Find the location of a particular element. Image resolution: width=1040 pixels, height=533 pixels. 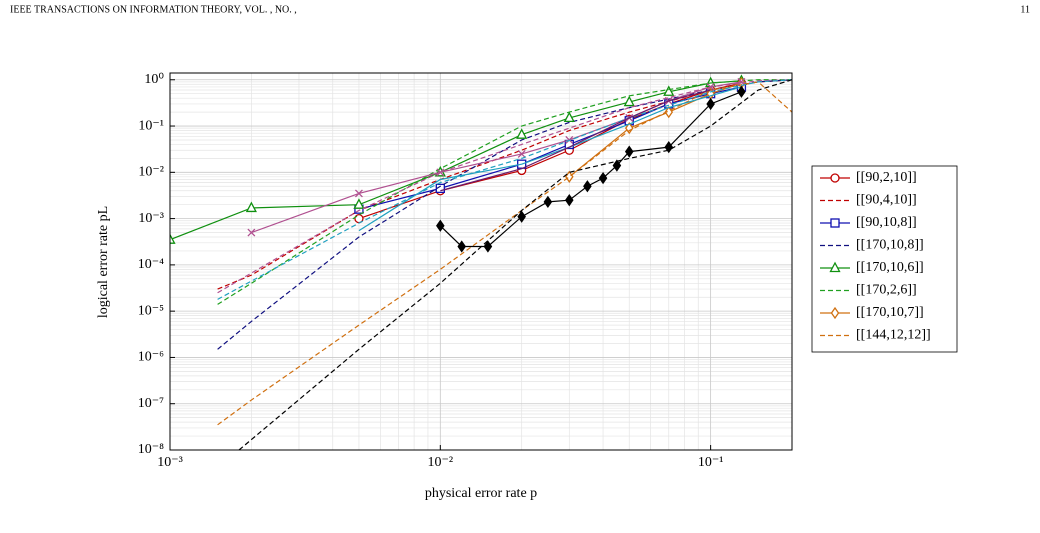

y-tick-label: 10⁻² is located at coordinates (151, 172).